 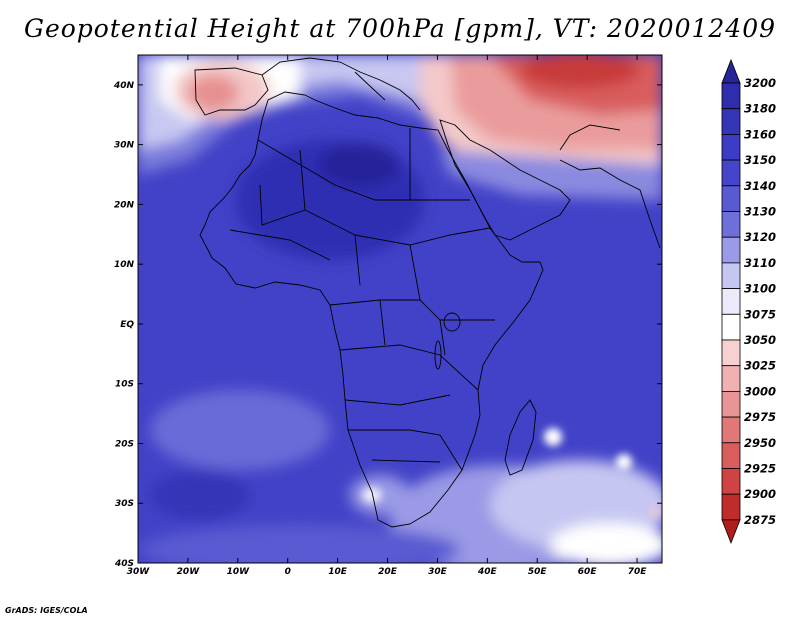 What do you see at coordinates (588, 572) in the screenshot?
I see `lon-label: 60E` at bounding box center [588, 572].